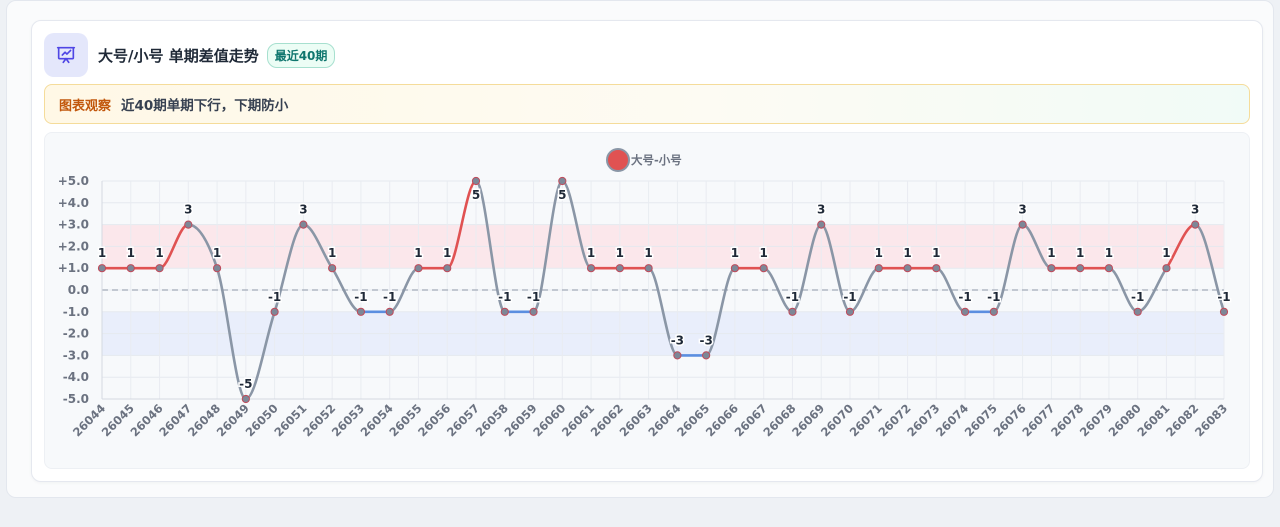 Image resolution: width=1280 pixels, height=527 pixels. What do you see at coordinates (656, 160) in the screenshot?
I see `legend-label: 大号-小号` at bounding box center [656, 160].